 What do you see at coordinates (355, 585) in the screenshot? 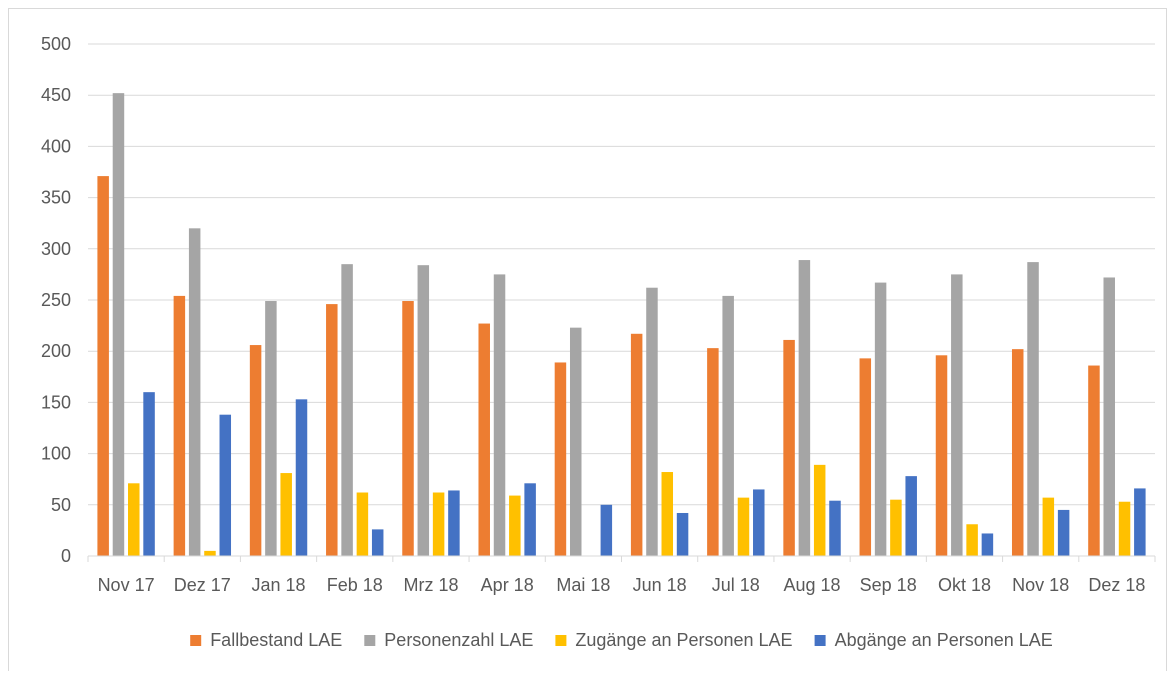
I see `x-tick-label: Feb 18` at bounding box center [355, 585].